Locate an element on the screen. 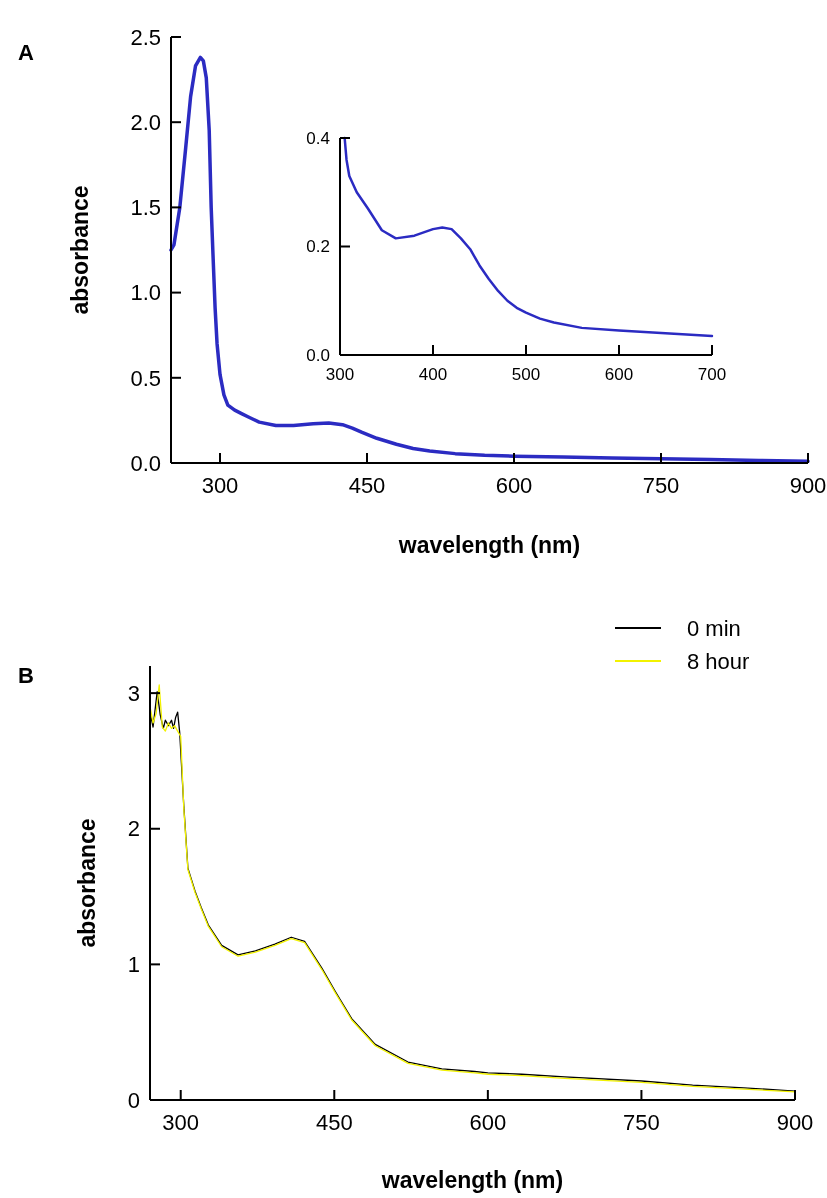  y-tick-label: 0 is located at coordinates (133, 1100).